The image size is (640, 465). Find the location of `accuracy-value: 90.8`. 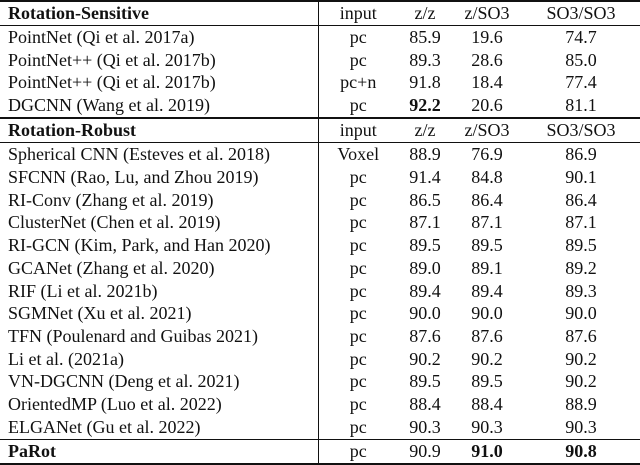

accuracy-value: 90.8 is located at coordinates (581, 451).